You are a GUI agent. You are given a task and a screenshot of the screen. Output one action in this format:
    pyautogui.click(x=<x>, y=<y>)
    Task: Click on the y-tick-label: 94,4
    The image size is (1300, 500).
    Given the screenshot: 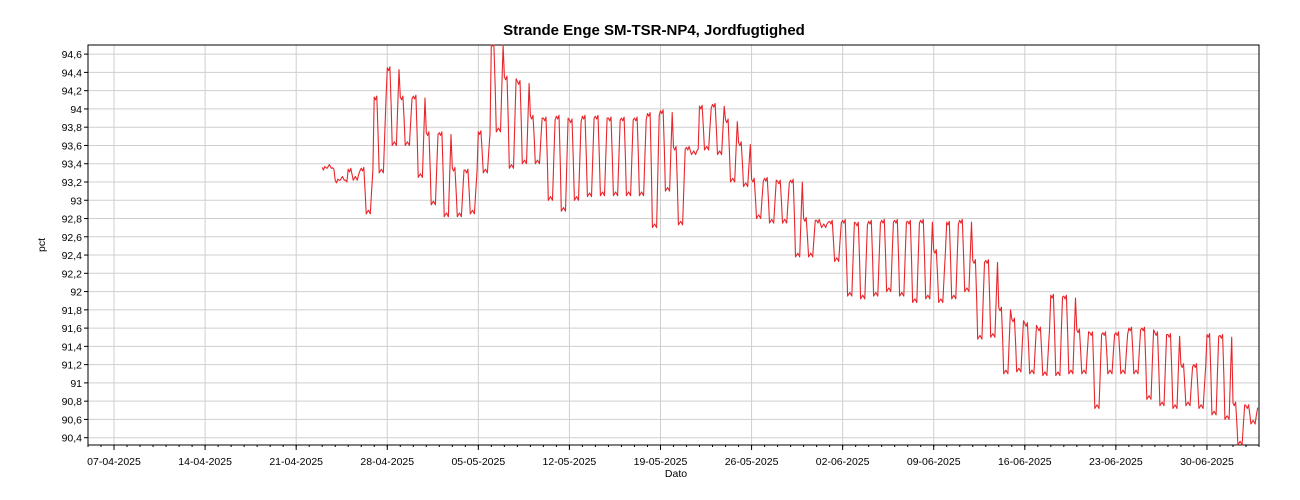 What is the action you would take?
    pyautogui.click(x=72, y=73)
    